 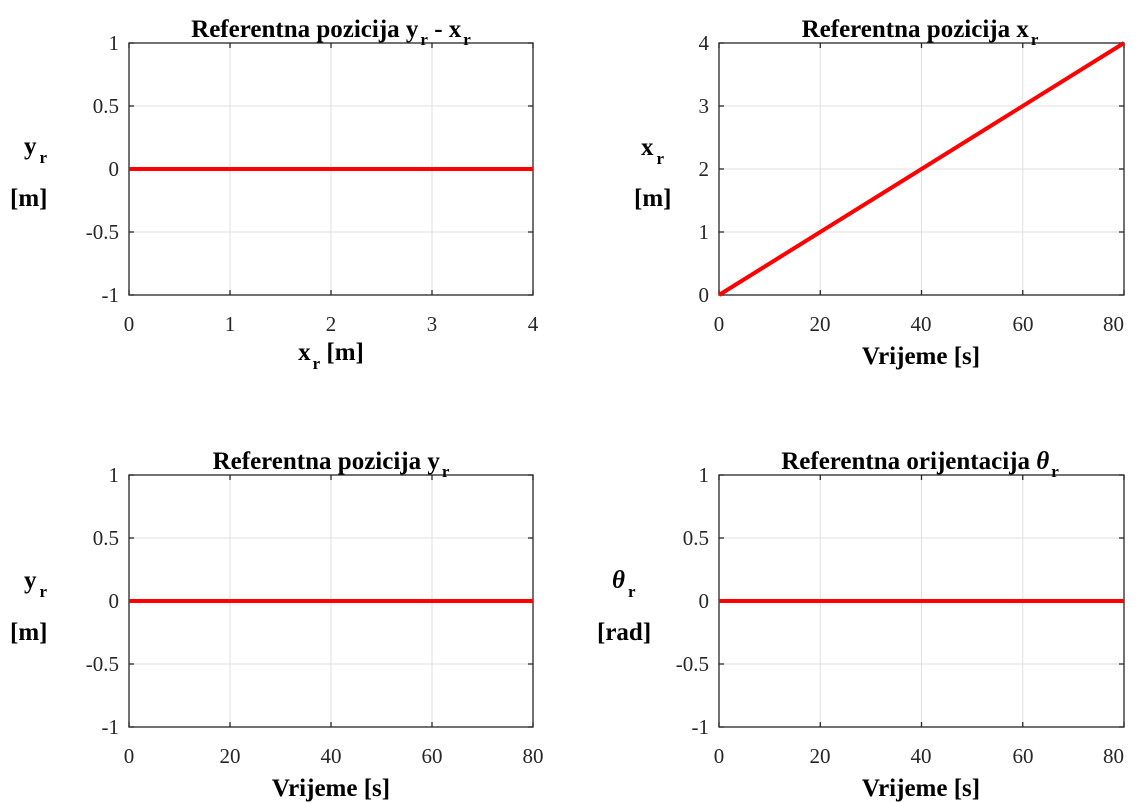 What do you see at coordinates (704, 43) in the screenshot?
I see `ytick-label: 4` at bounding box center [704, 43].